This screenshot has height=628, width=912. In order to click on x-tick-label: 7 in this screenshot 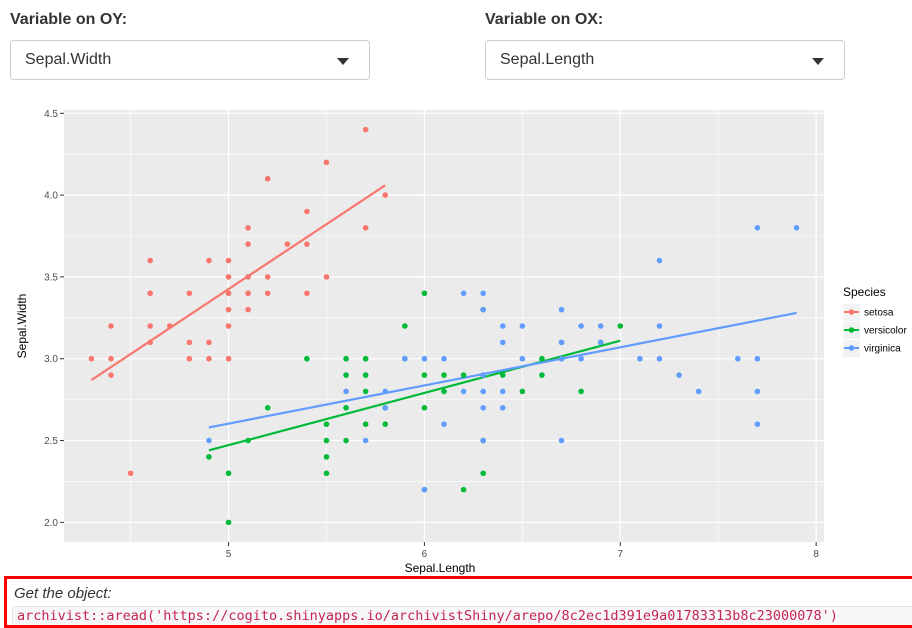, I will do `click(621, 554)`.